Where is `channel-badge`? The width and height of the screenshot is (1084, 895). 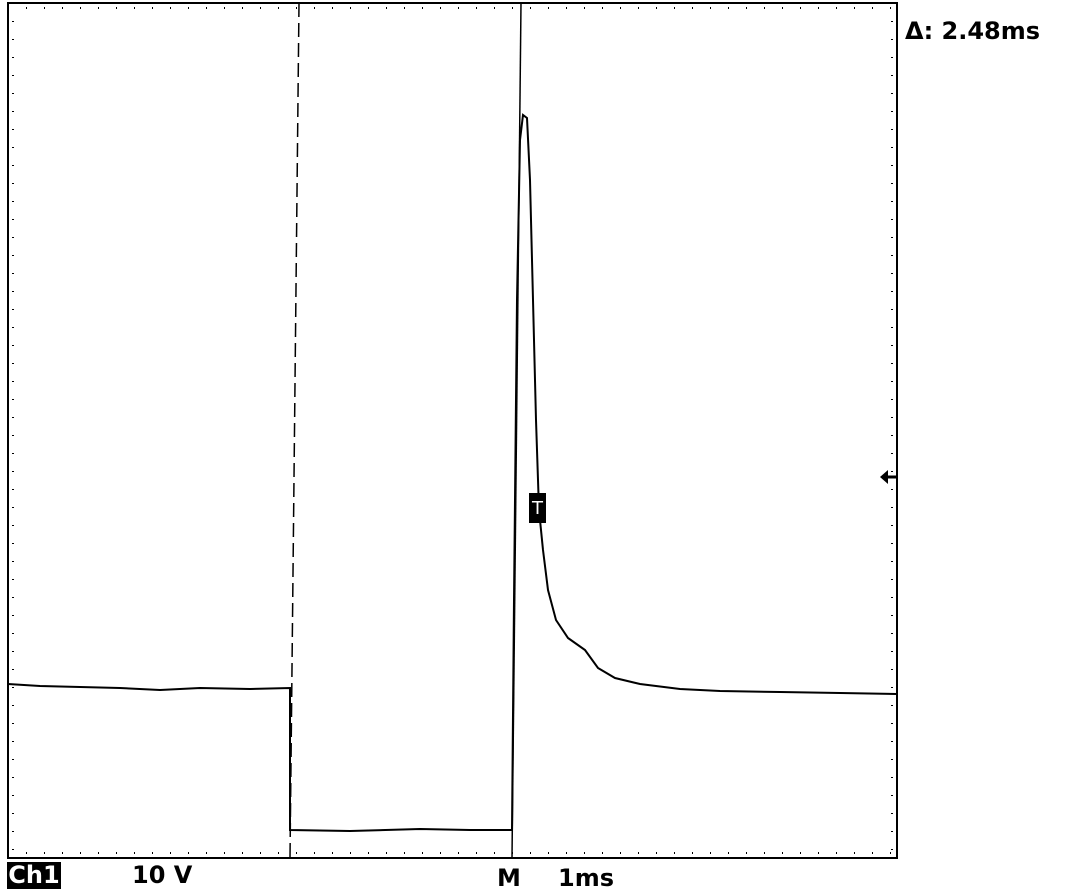
channel-badge is located at coordinates (34, 875).